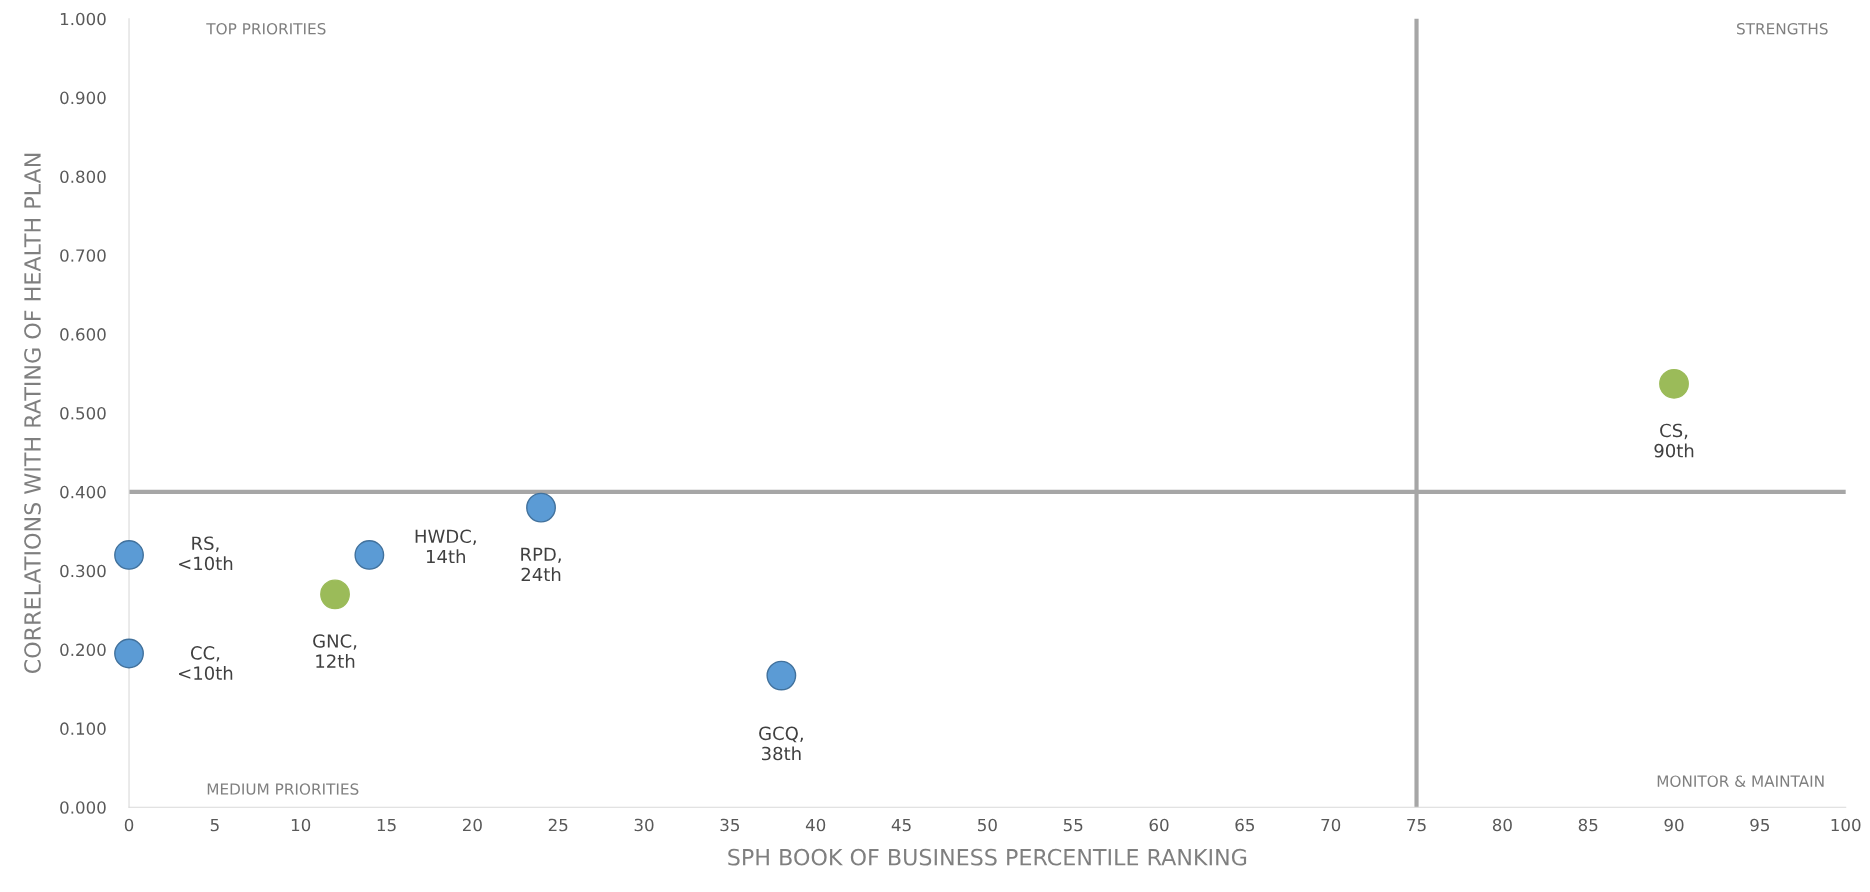  Describe the element at coordinates (1846, 825) in the screenshot. I see `x-tick-label: 100` at that location.